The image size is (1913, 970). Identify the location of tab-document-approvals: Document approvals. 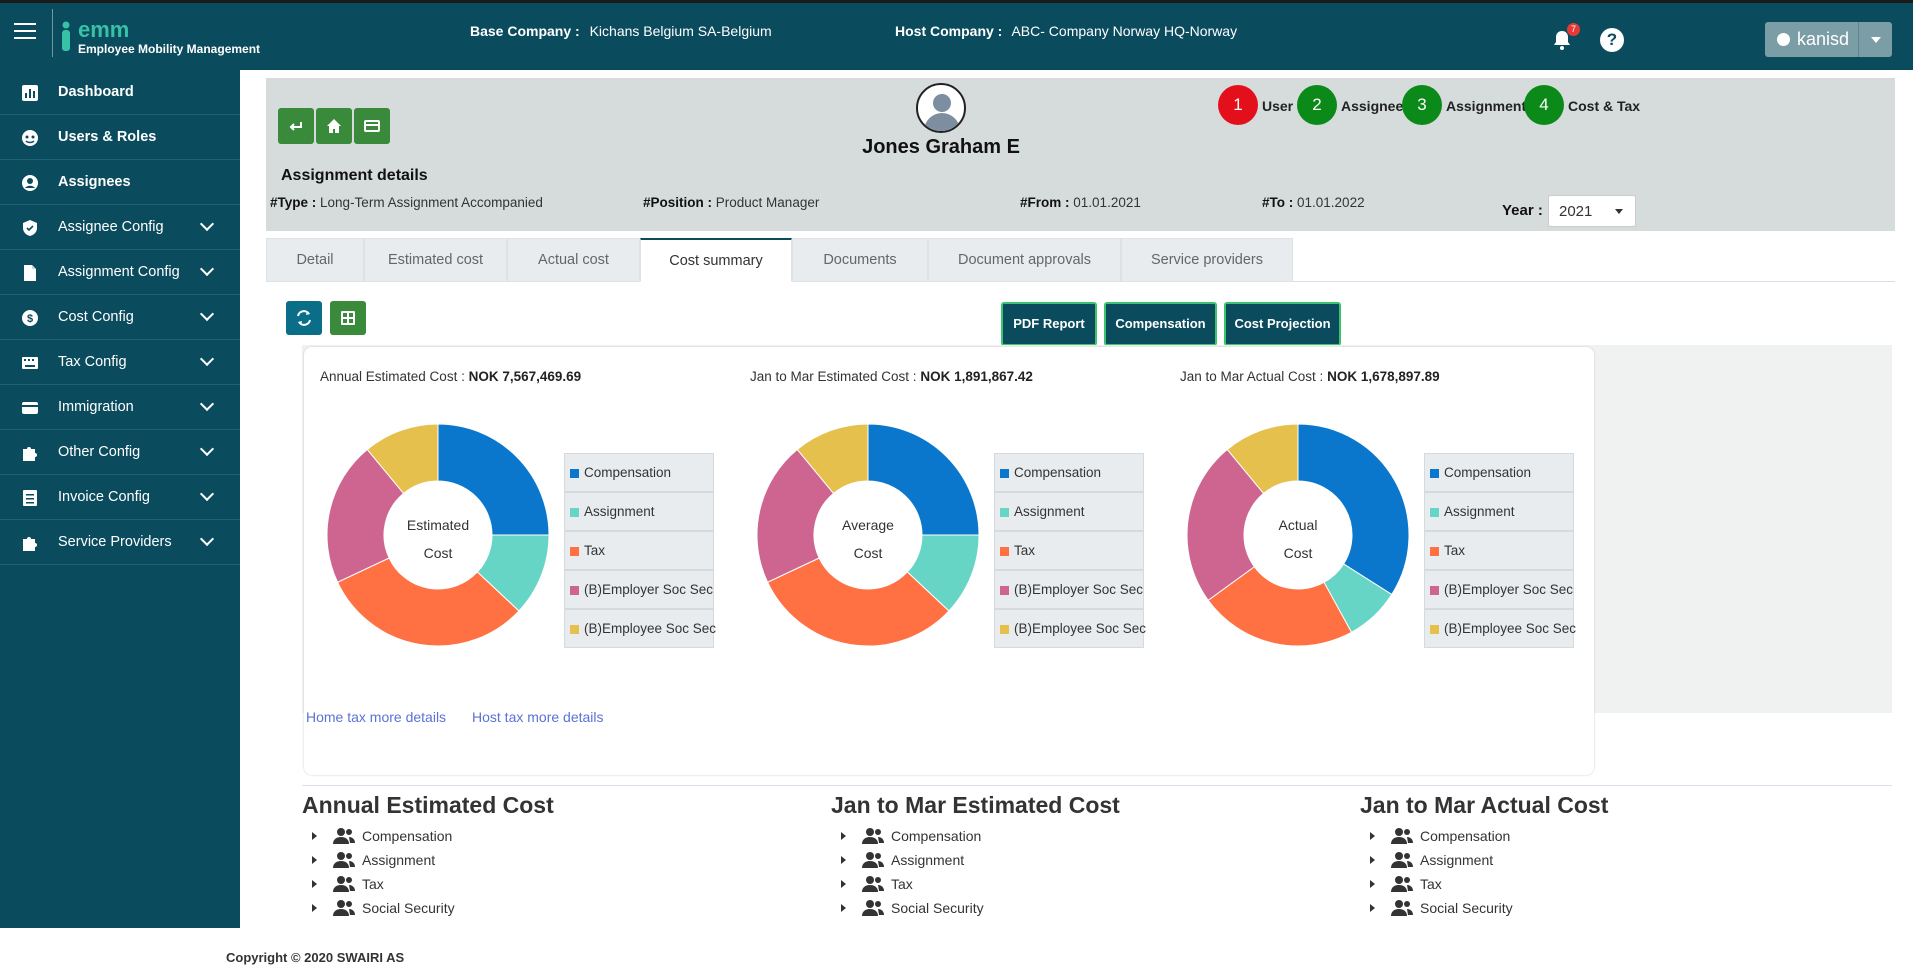
(1024, 260).